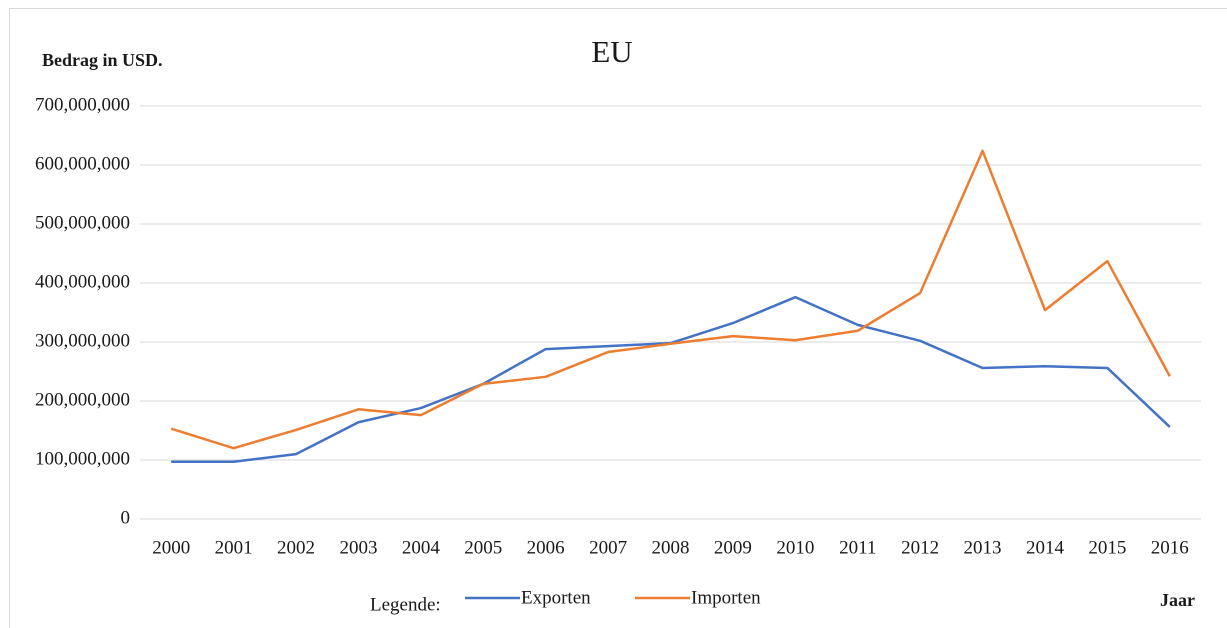 Image resolution: width=1227 pixels, height=628 pixels. I want to click on x-tick-label: 2001, so click(234, 547).